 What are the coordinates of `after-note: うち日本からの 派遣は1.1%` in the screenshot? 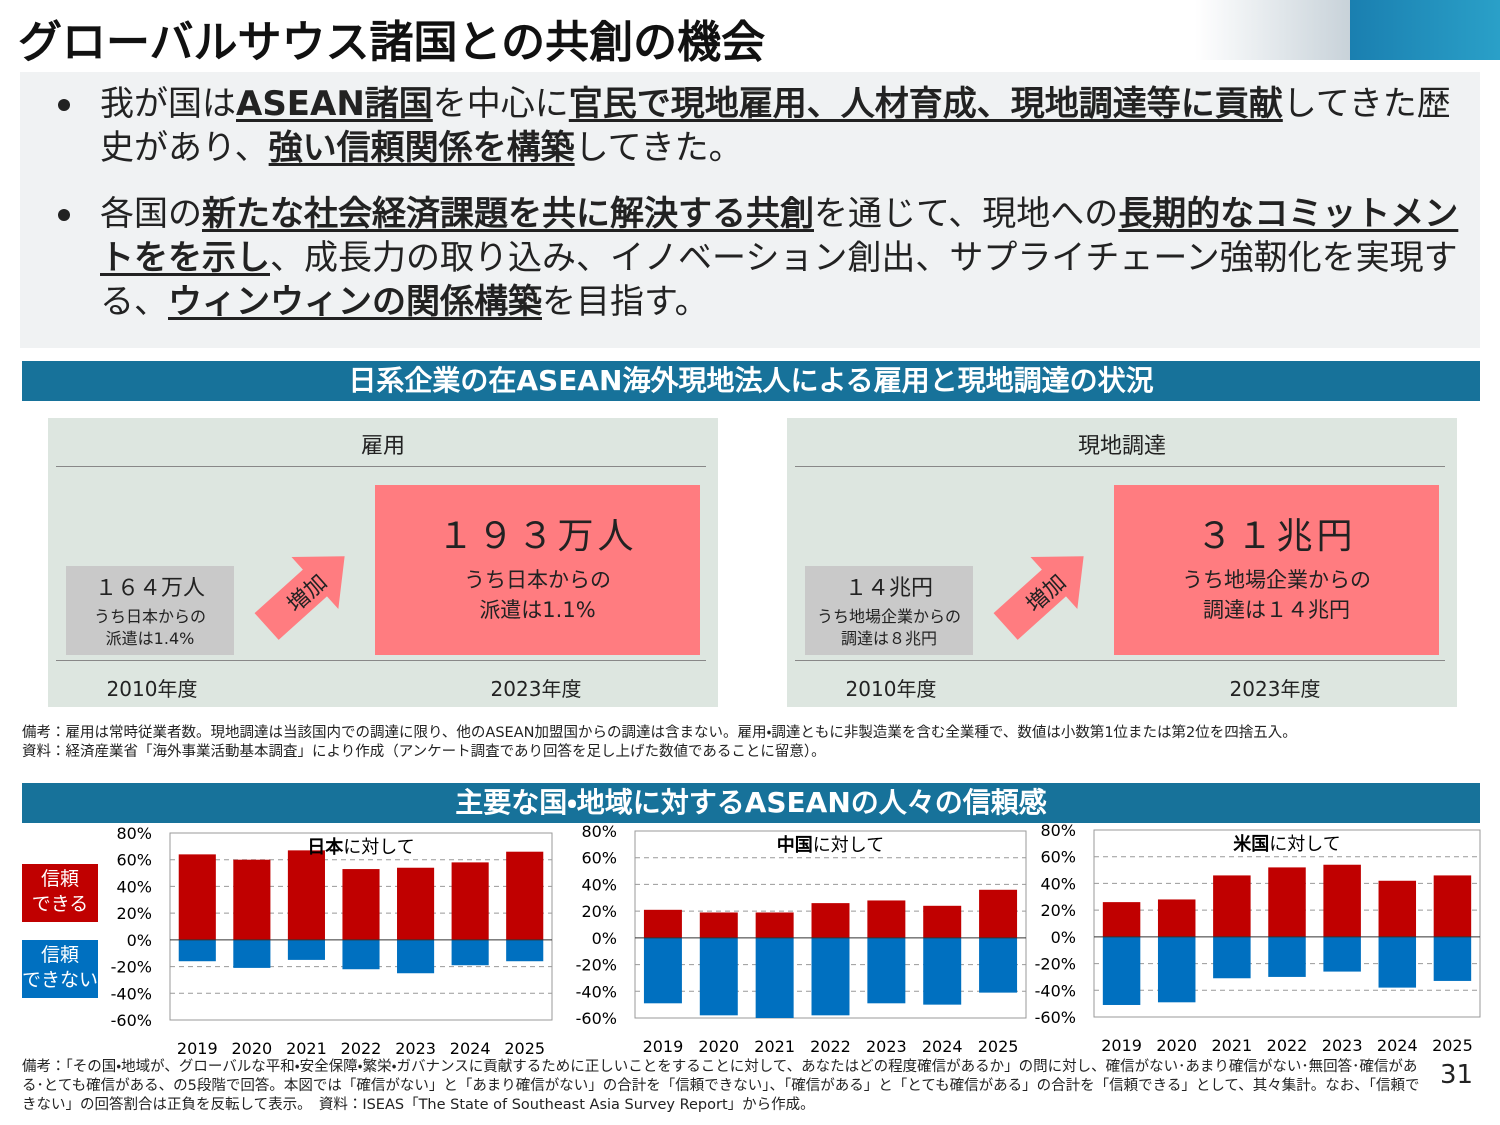 It's located at (537, 595).